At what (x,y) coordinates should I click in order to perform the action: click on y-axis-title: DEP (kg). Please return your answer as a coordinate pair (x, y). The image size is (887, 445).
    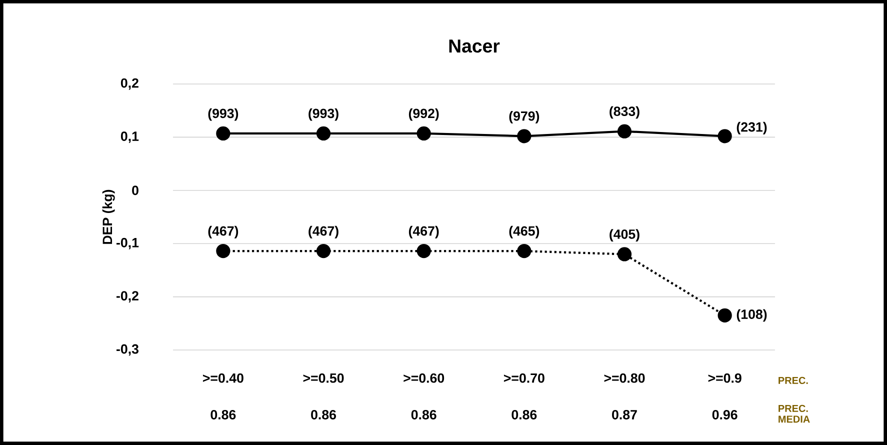
    Looking at the image, I should click on (108, 217).